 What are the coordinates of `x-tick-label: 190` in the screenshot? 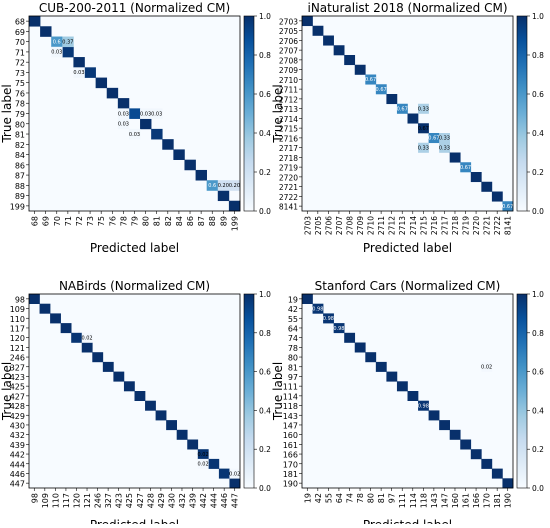 It's located at (508, 500).